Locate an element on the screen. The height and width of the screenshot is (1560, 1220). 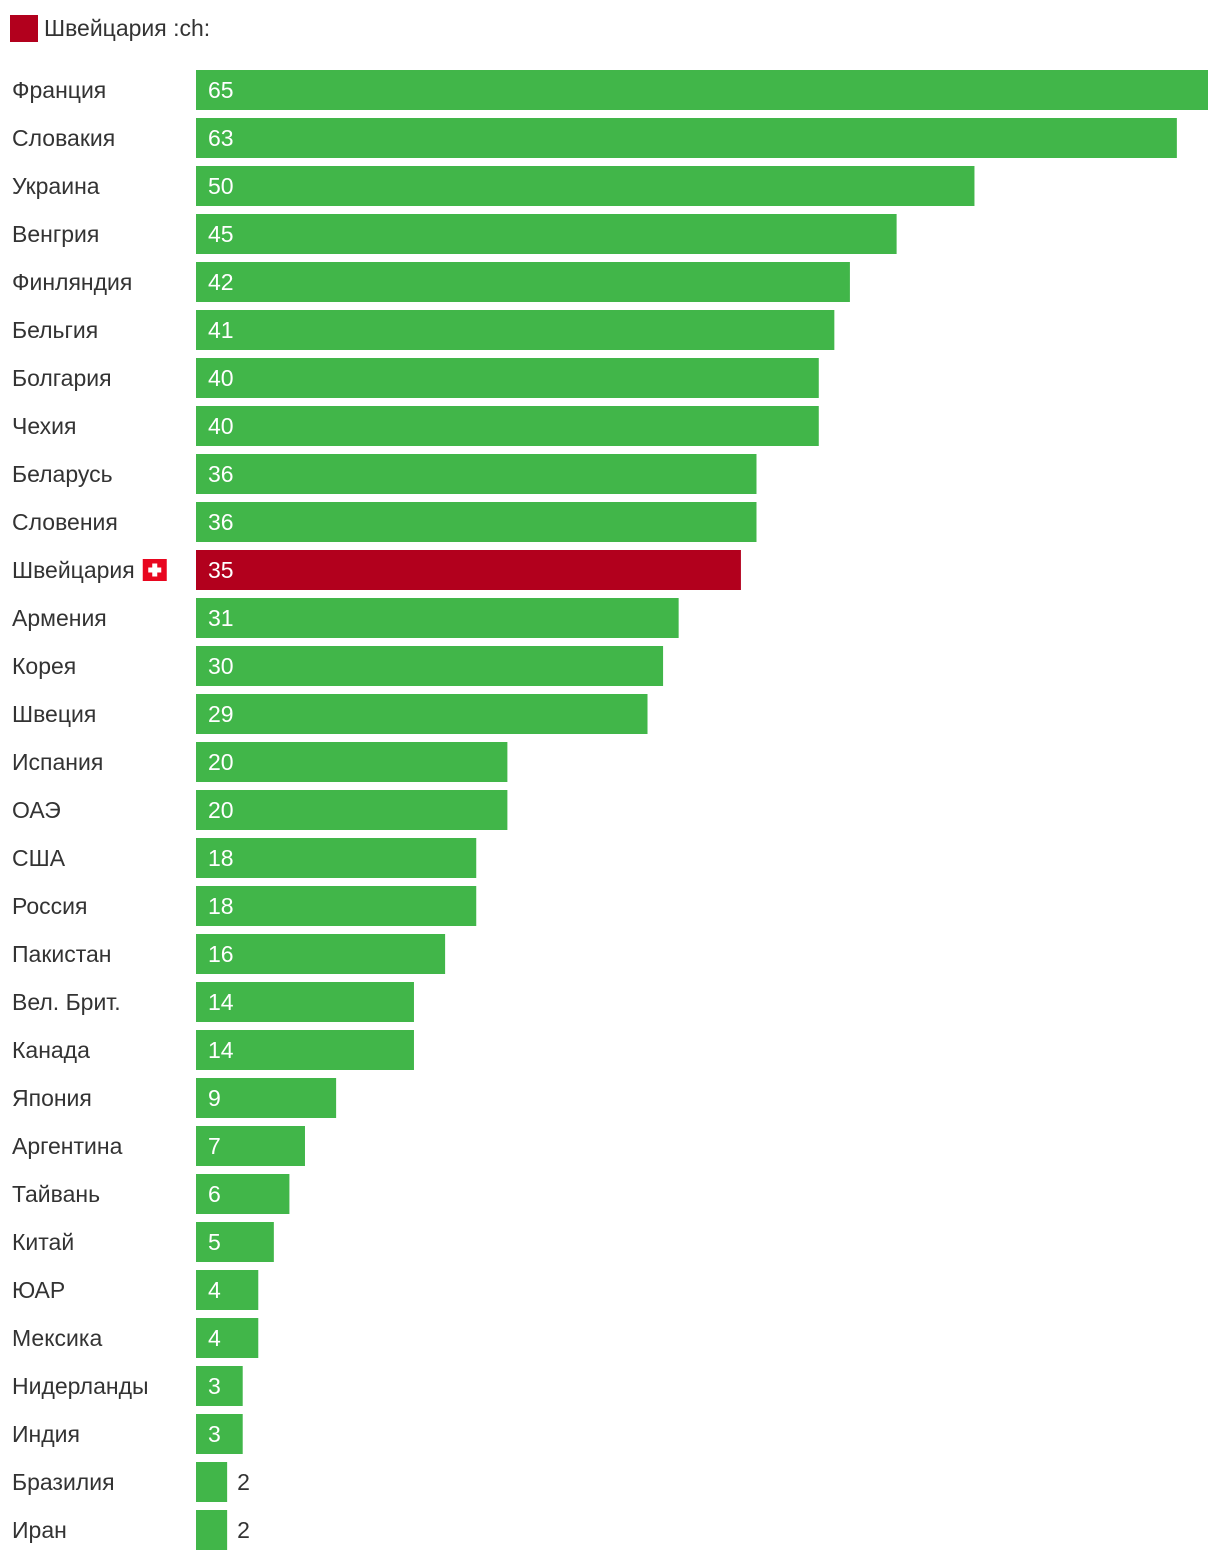
bar-row: Финляндия 42 is located at coordinates (431, 282).